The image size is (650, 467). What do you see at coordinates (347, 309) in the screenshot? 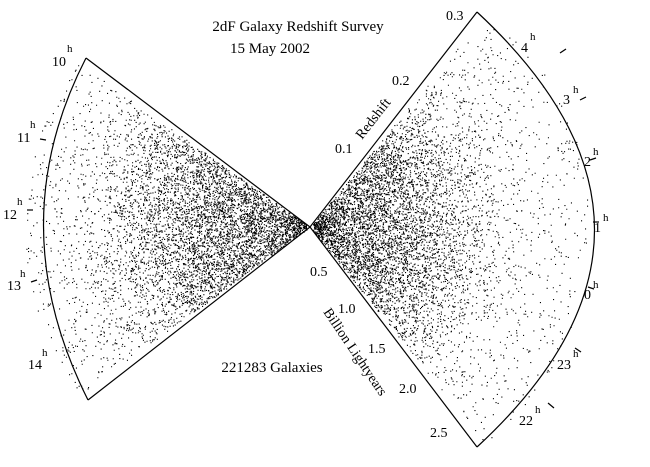
I see `distance-tick-1-0: 1.0` at bounding box center [347, 309].